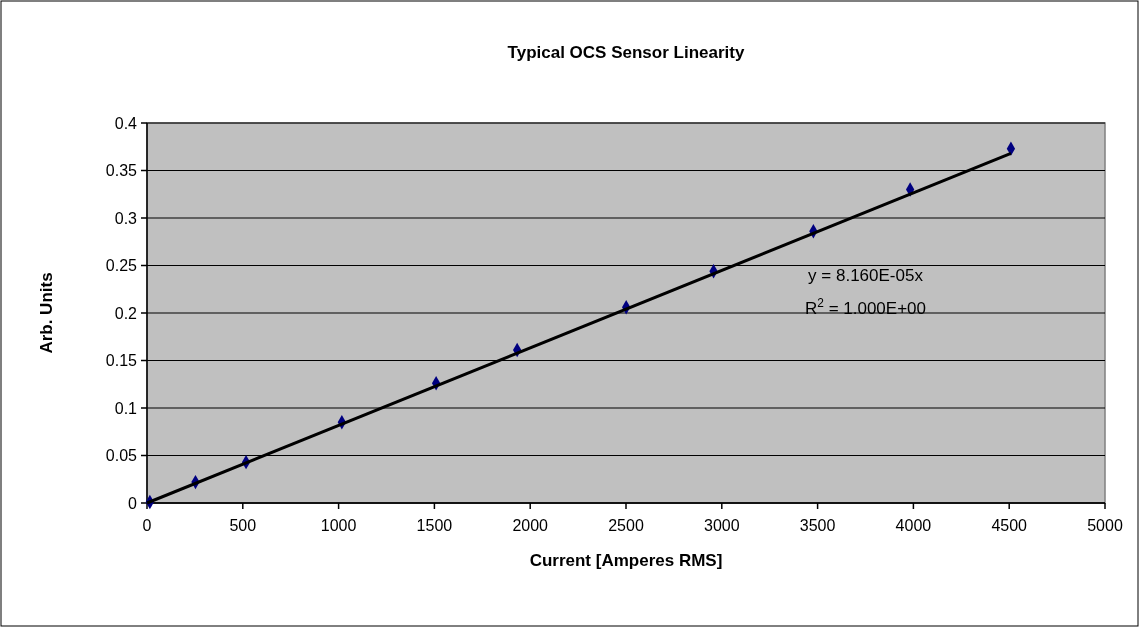  What do you see at coordinates (626, 560) in the screenshot?
I see `x-axis-title: Current [Amperes RMS]` at bounding box center [626, 560].